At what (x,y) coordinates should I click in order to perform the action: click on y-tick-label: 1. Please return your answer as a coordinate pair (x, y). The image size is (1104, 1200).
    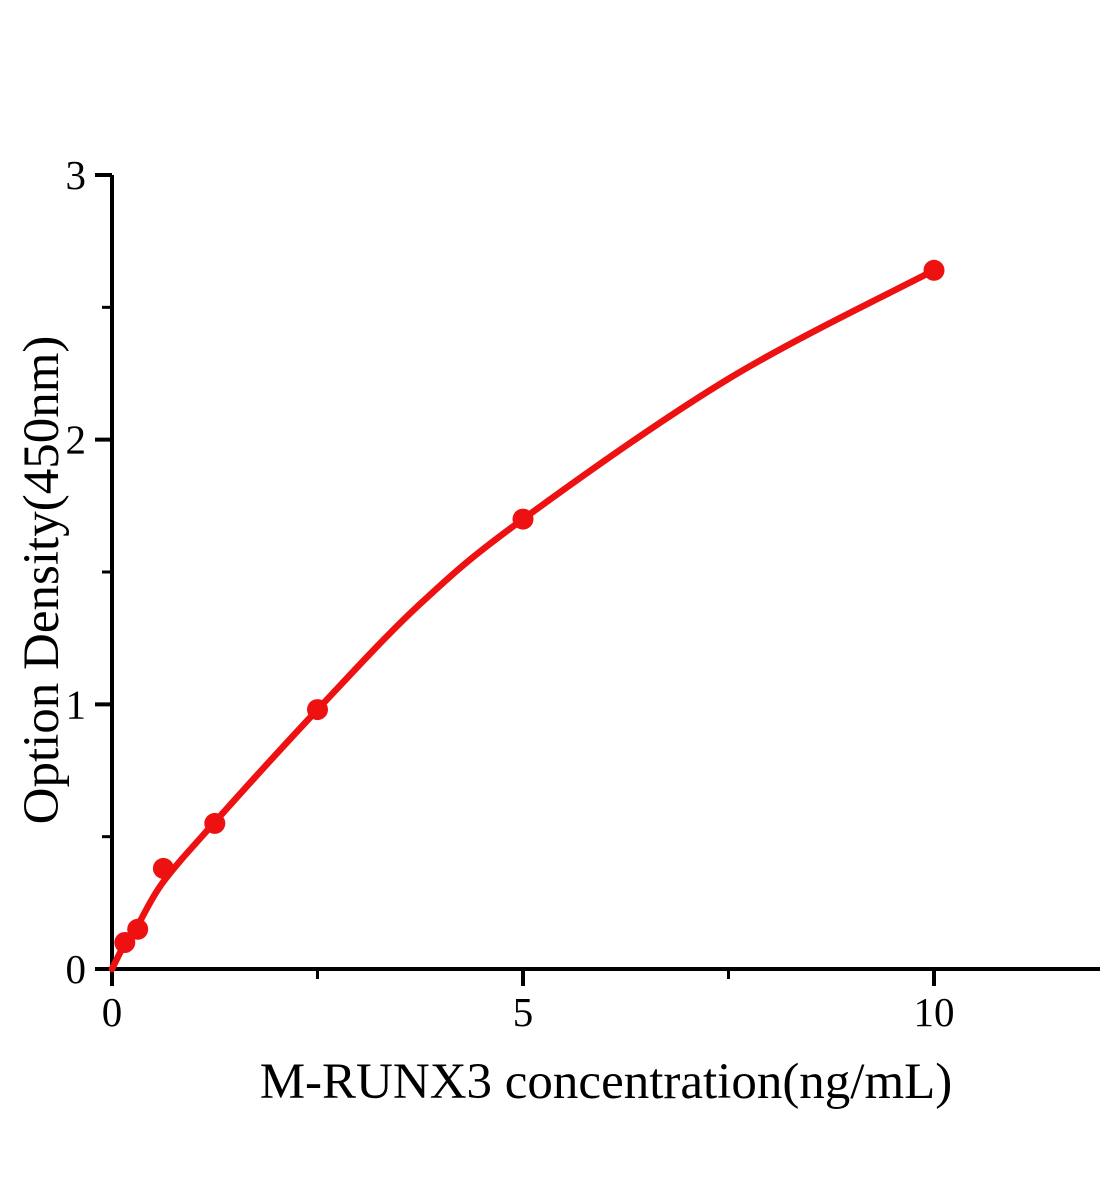
    Looking at the image, I should click on (76, 704).